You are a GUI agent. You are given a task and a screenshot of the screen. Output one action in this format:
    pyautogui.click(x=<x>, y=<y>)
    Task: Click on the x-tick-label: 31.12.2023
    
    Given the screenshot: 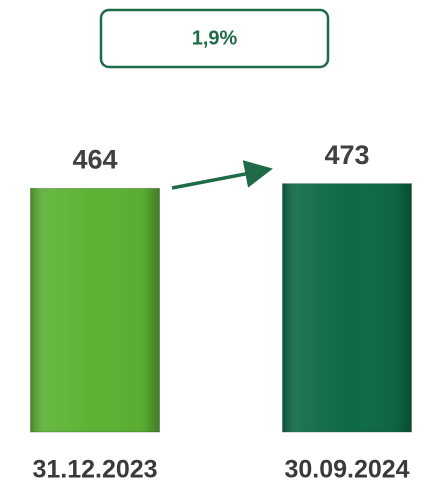 What is the action you would take?
    pyautogui.click(x=94, y=470)
    